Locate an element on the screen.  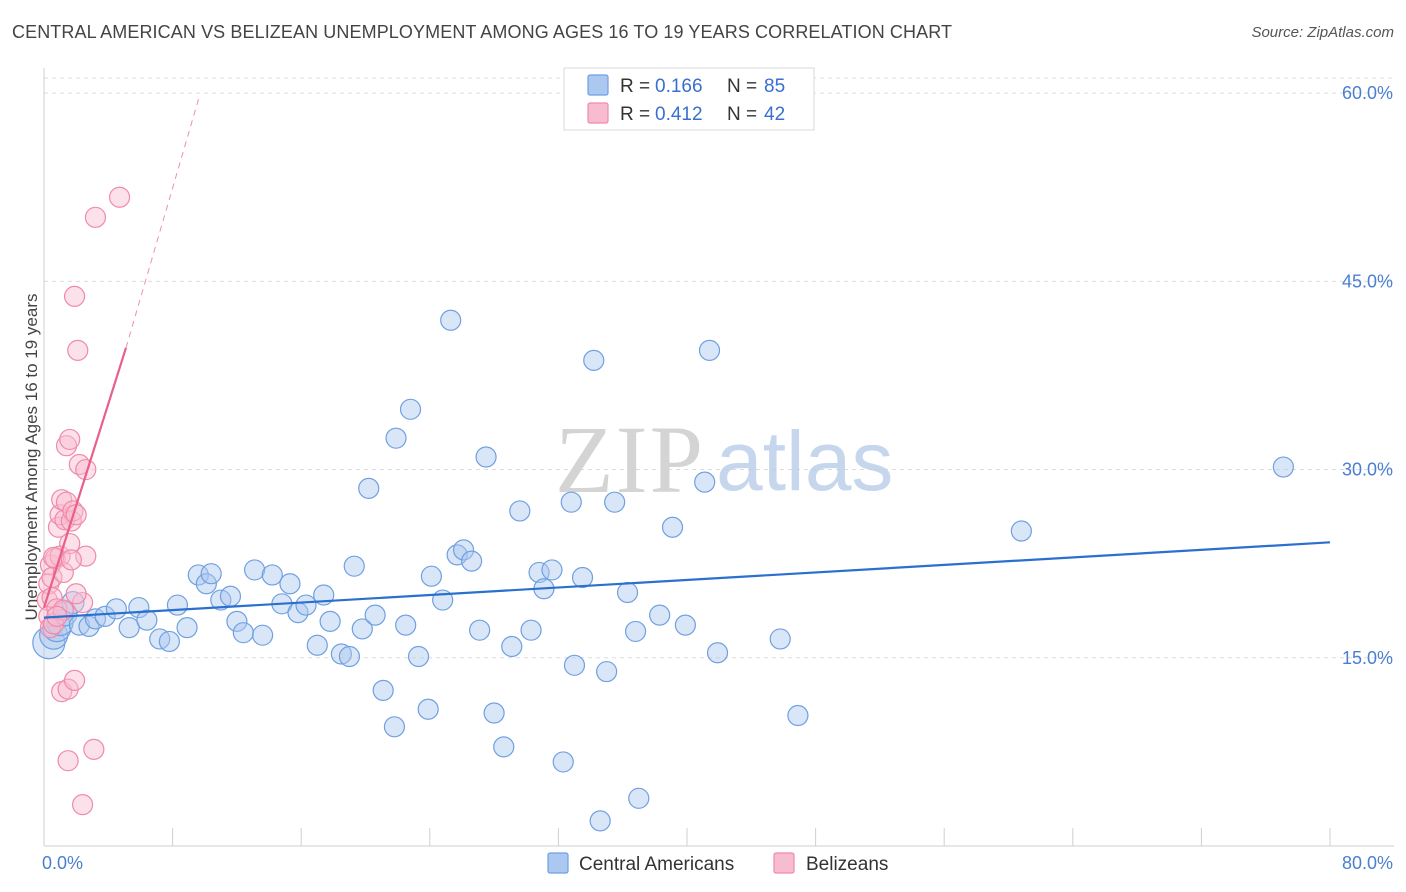
bottom-legend-label-central-americans: Central Americans is located at coordinates (656, 864).